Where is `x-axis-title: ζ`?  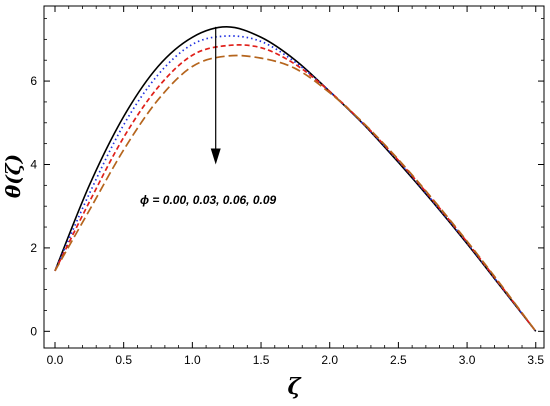 x-axis-title: ζ is located at coordinates (294, 387).